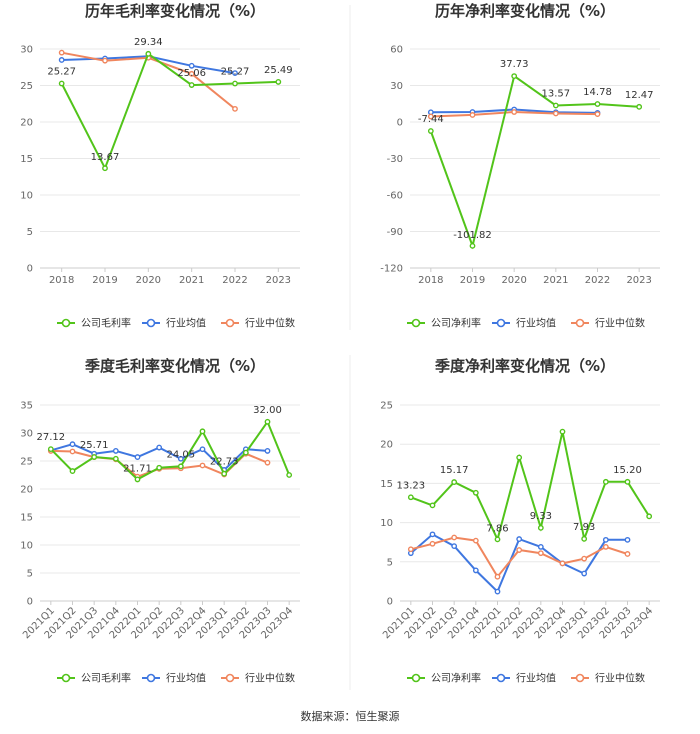 The height and width of the screenshot is (734, 700). I want to click on y-tick-label: 35, so click(26, 406).